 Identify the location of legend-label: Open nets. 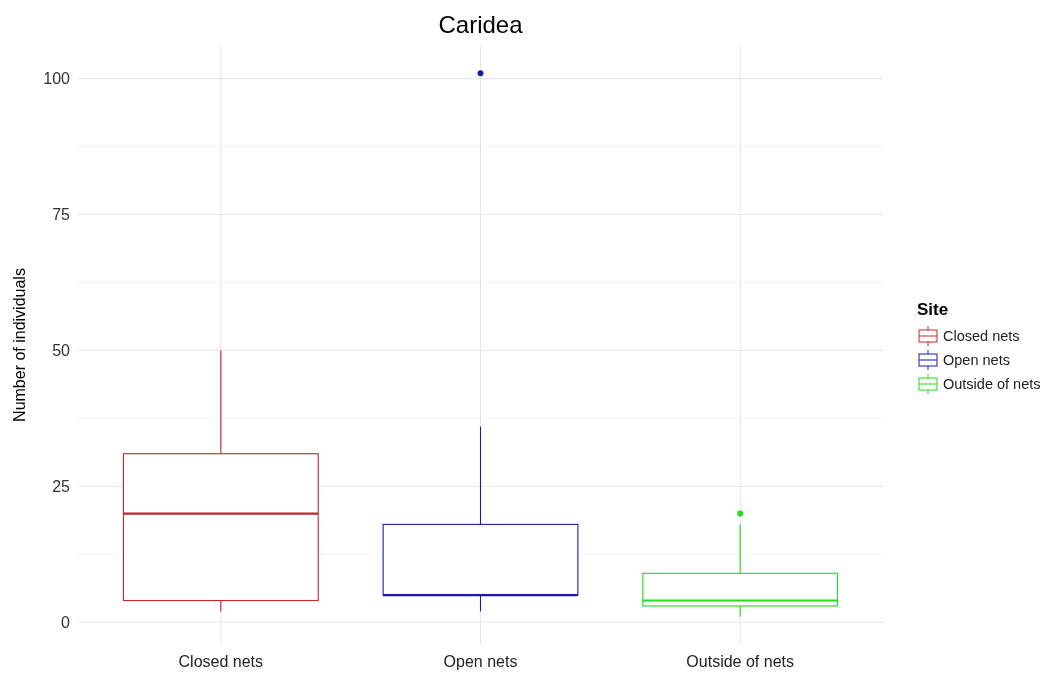
(976, 360).